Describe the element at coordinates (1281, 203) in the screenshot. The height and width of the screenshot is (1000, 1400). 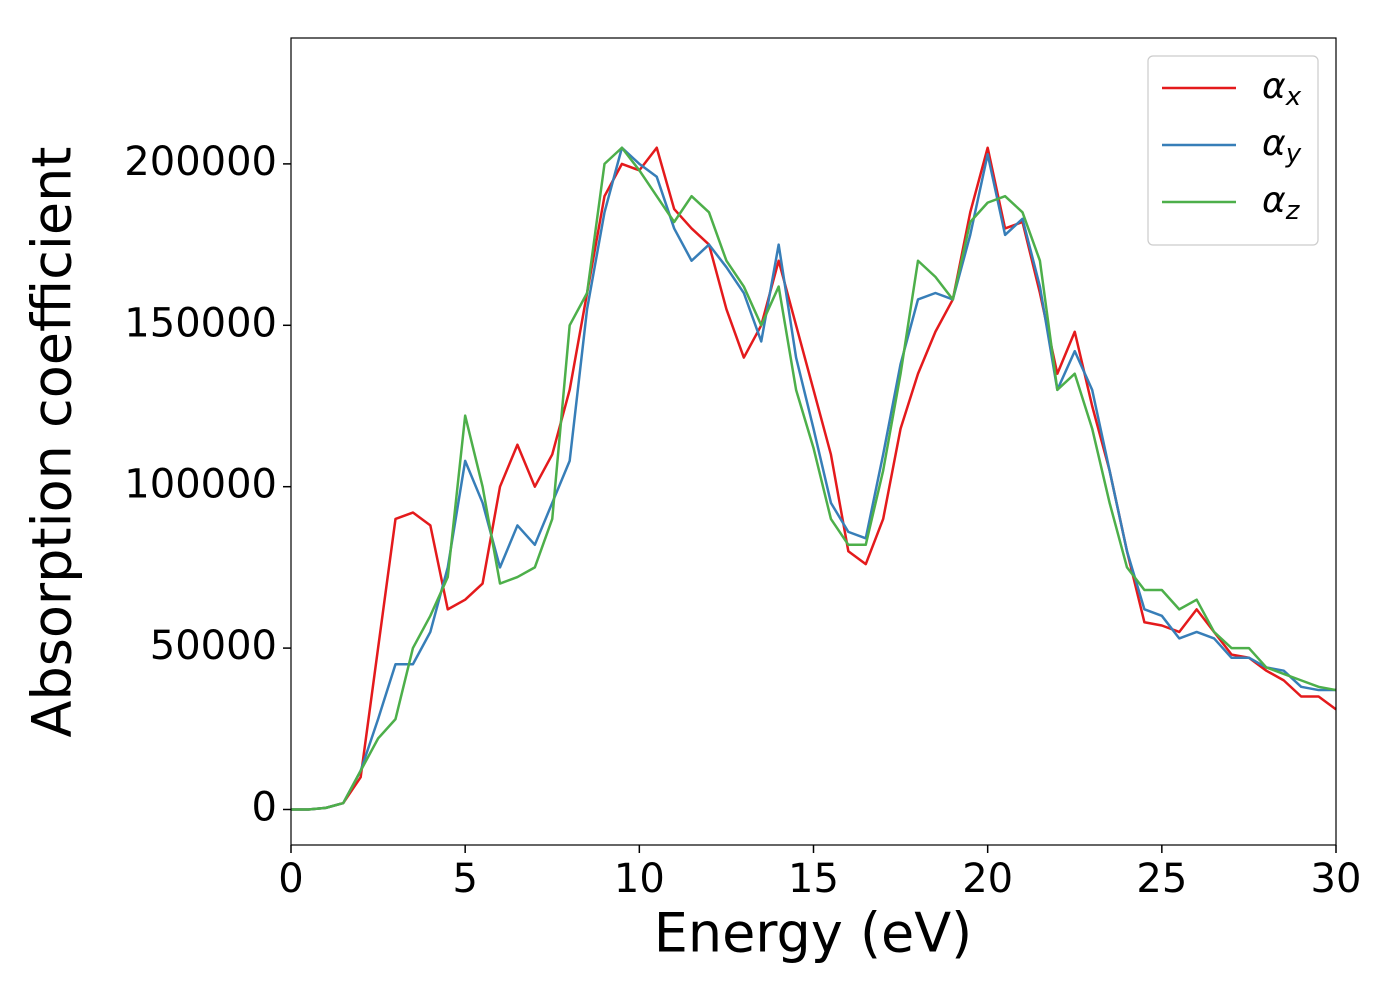
I see `legend-label: αz` at that location.